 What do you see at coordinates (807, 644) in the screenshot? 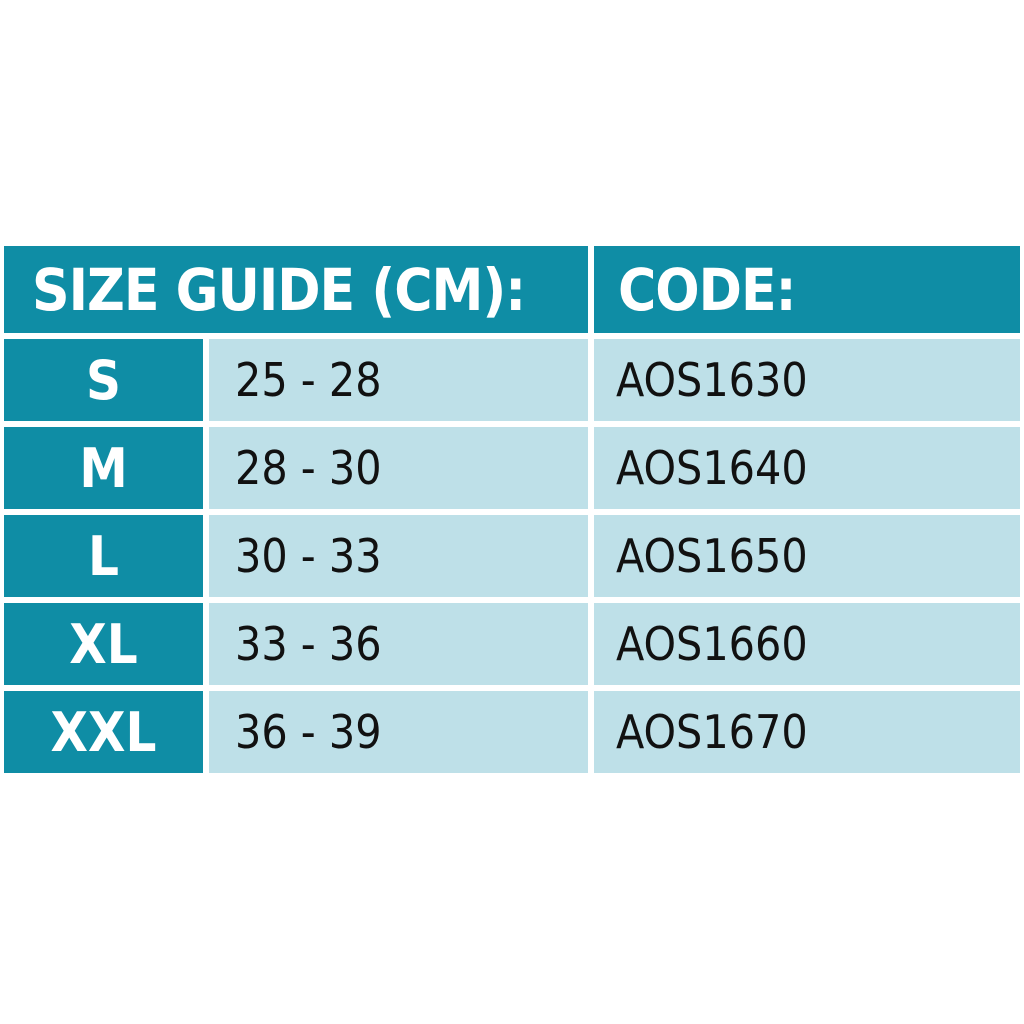
I see `code-cell: AOS1660` at bounding box center [807, 644].